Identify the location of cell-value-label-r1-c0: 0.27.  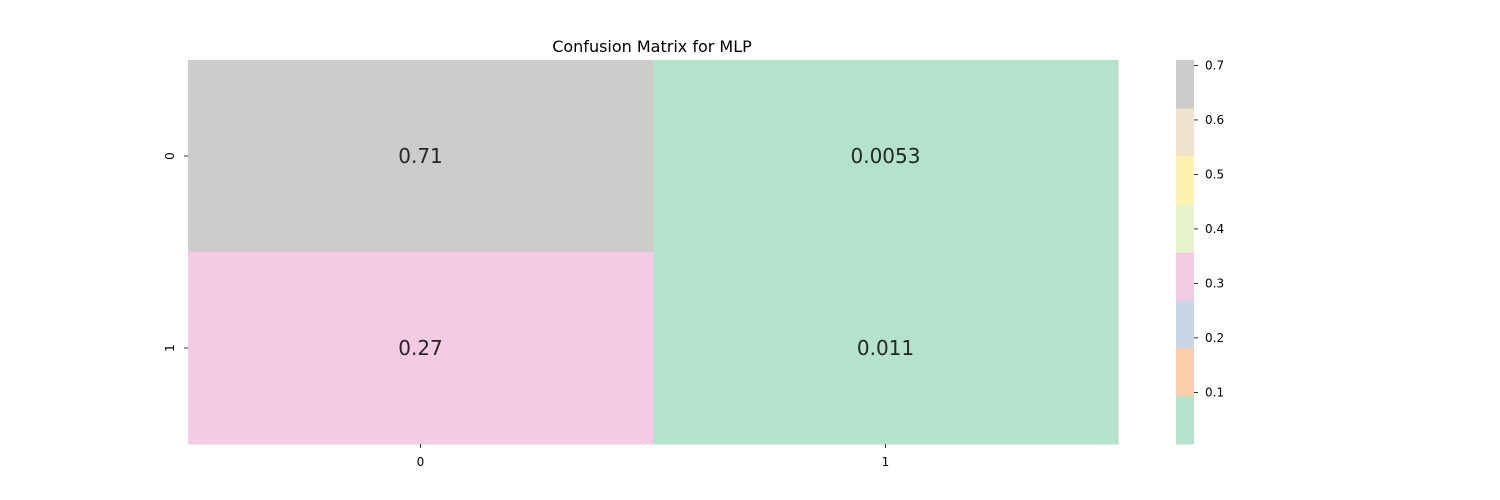
(420, 348).